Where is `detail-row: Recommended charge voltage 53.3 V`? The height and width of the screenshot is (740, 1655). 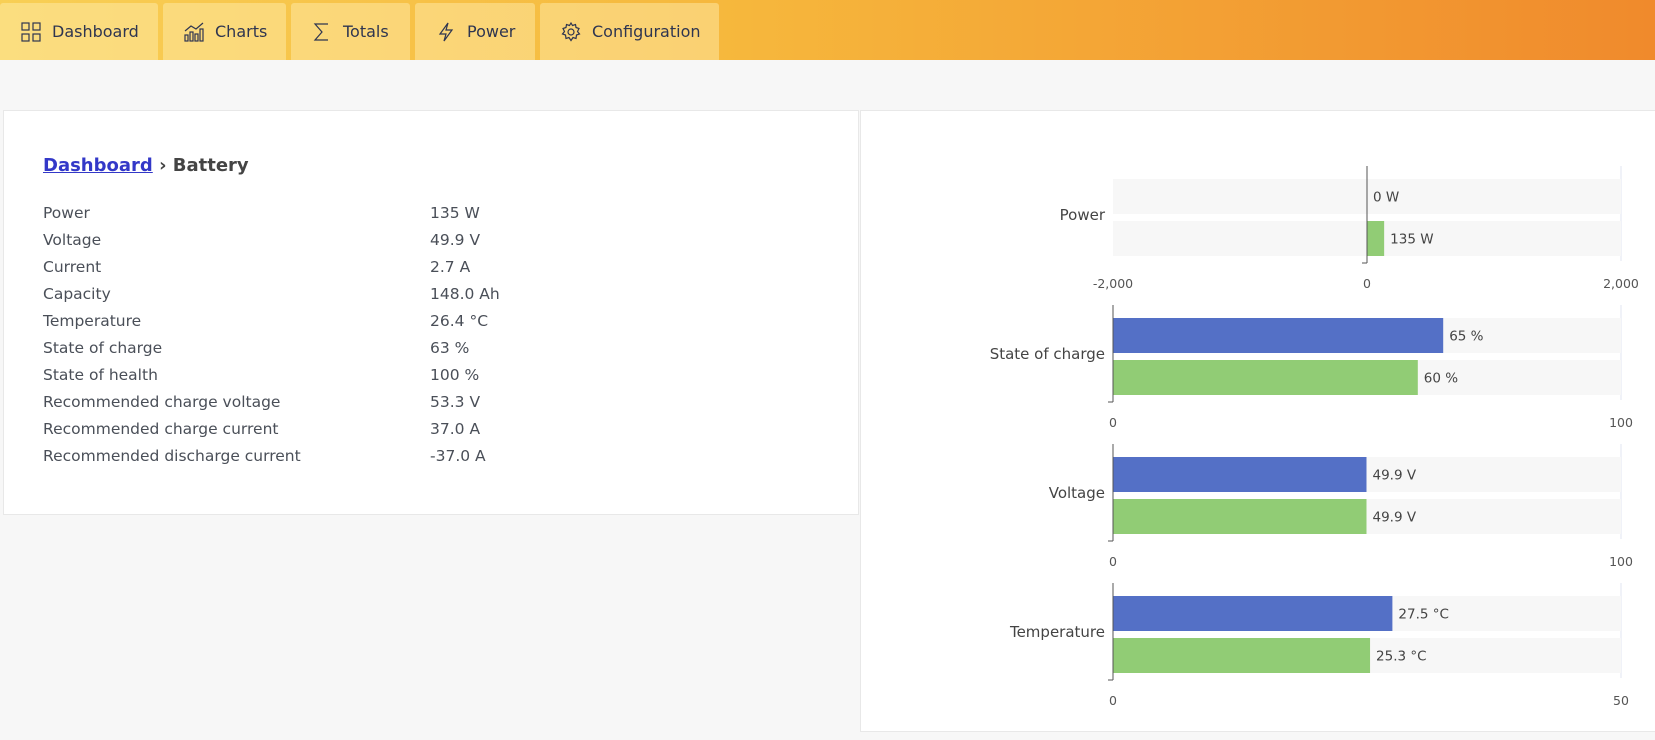 detail-row: Recommended charge voltage 53.3 V is located at coordinates (343, 404).